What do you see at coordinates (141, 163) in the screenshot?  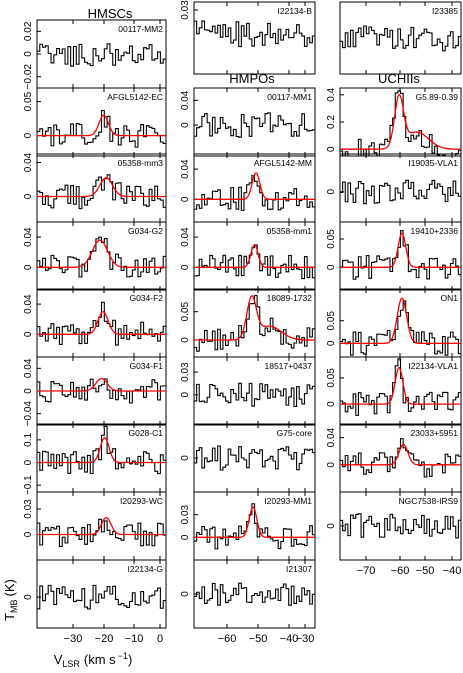 I see `source-name-label: 05358-mm3` at bounding box center [141, 163].